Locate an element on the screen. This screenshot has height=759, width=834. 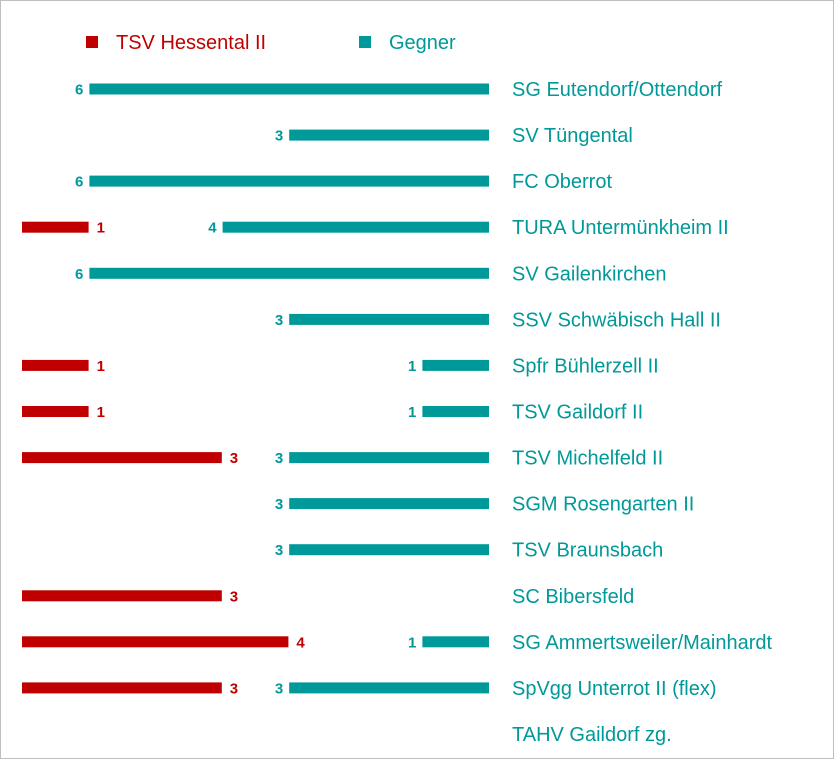
chart-row: 3 3 SpVgg Unterrot II (flex) is located at coordinates (369, 689).